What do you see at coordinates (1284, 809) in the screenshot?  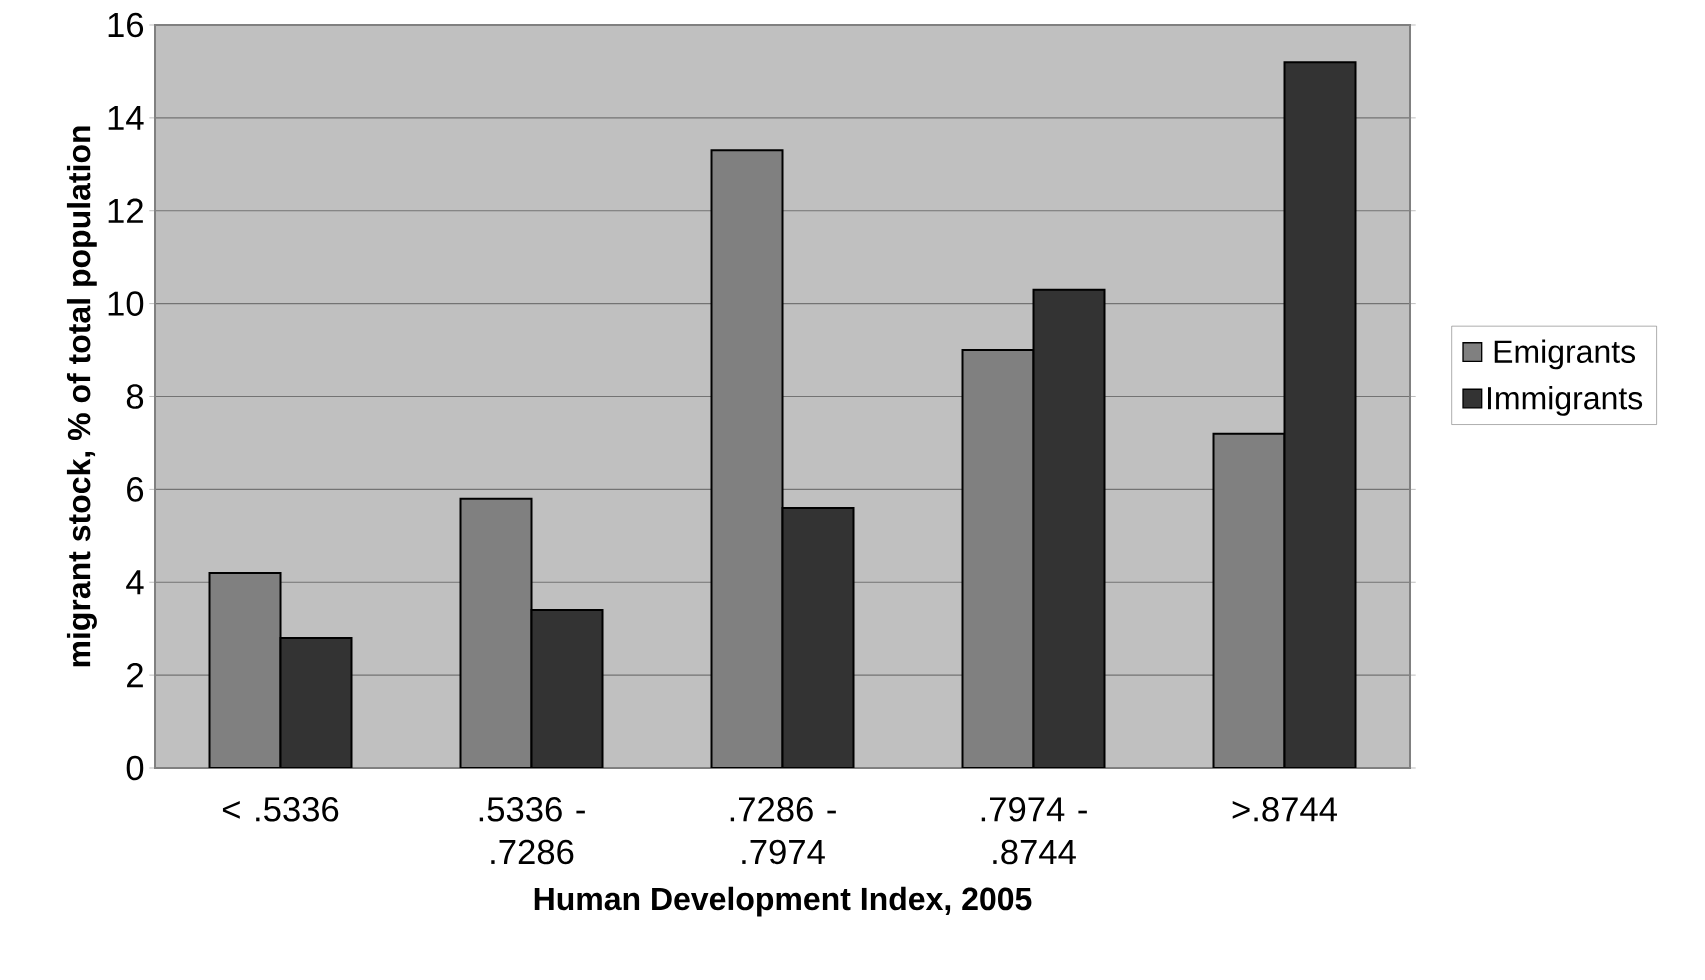 I see `x-tick-label: >.8744` at bounding box center [1284, 809].